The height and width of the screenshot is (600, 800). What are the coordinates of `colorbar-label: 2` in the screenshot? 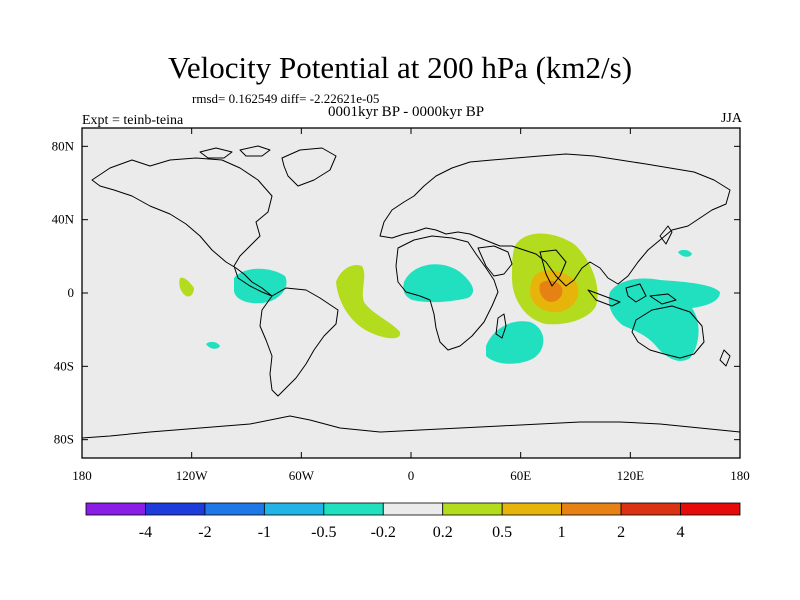 It's located at (621, 532).